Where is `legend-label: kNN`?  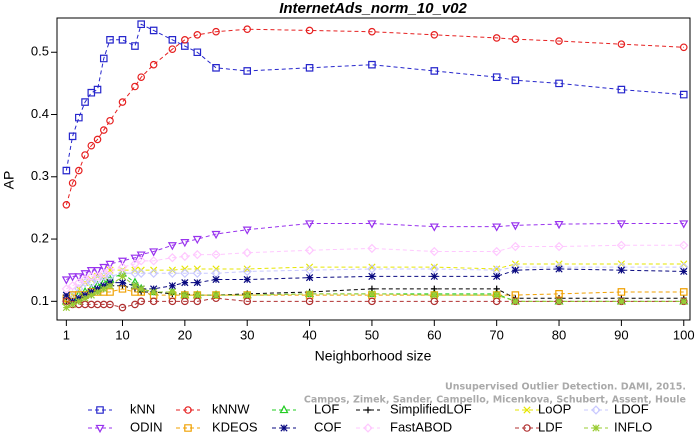 legend-label: kNN is located at coordinates (142, 408).